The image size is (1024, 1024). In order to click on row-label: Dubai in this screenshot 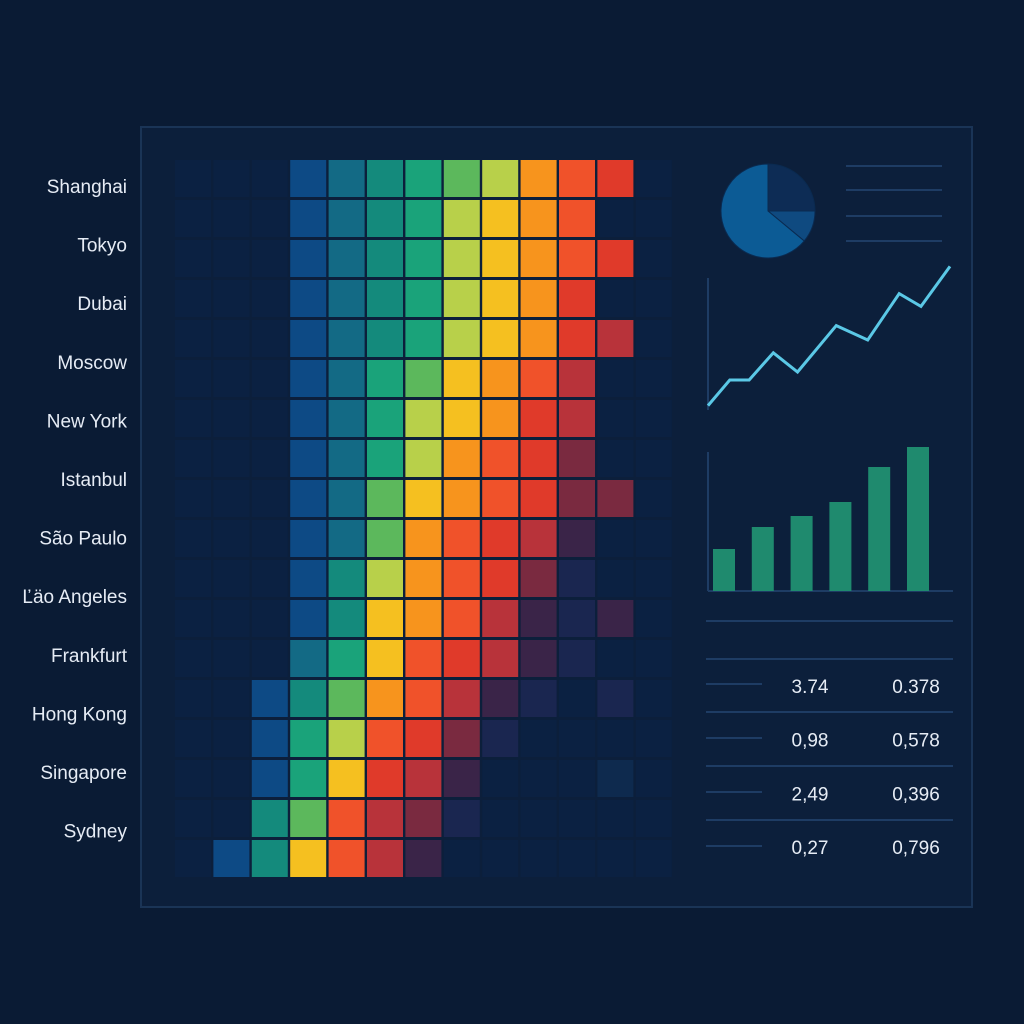, I will do `click(102, 304)`.